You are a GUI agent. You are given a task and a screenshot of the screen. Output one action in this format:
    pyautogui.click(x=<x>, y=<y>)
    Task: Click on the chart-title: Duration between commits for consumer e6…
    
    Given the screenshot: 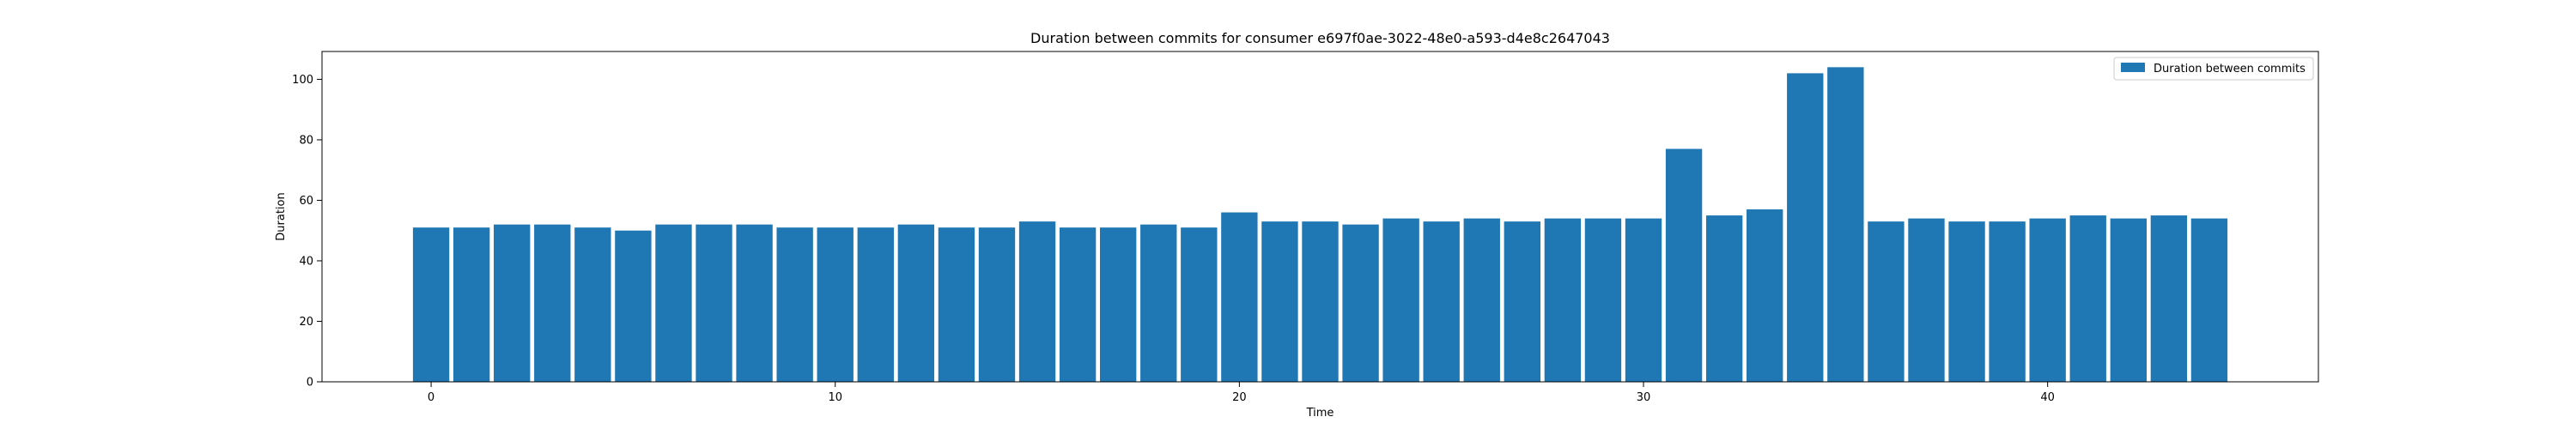 What is the action you would take?
    pyautogui.click(x=1320, y=38)
    